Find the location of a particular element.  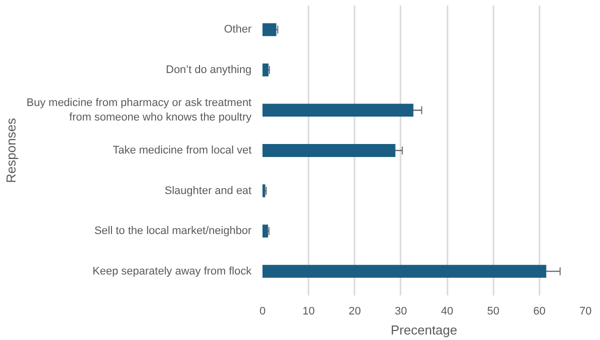

y-tick-label: Buy medicine from pharmacy or ask treatment from someone who knows the poultry is located at coordinates (139, 110).